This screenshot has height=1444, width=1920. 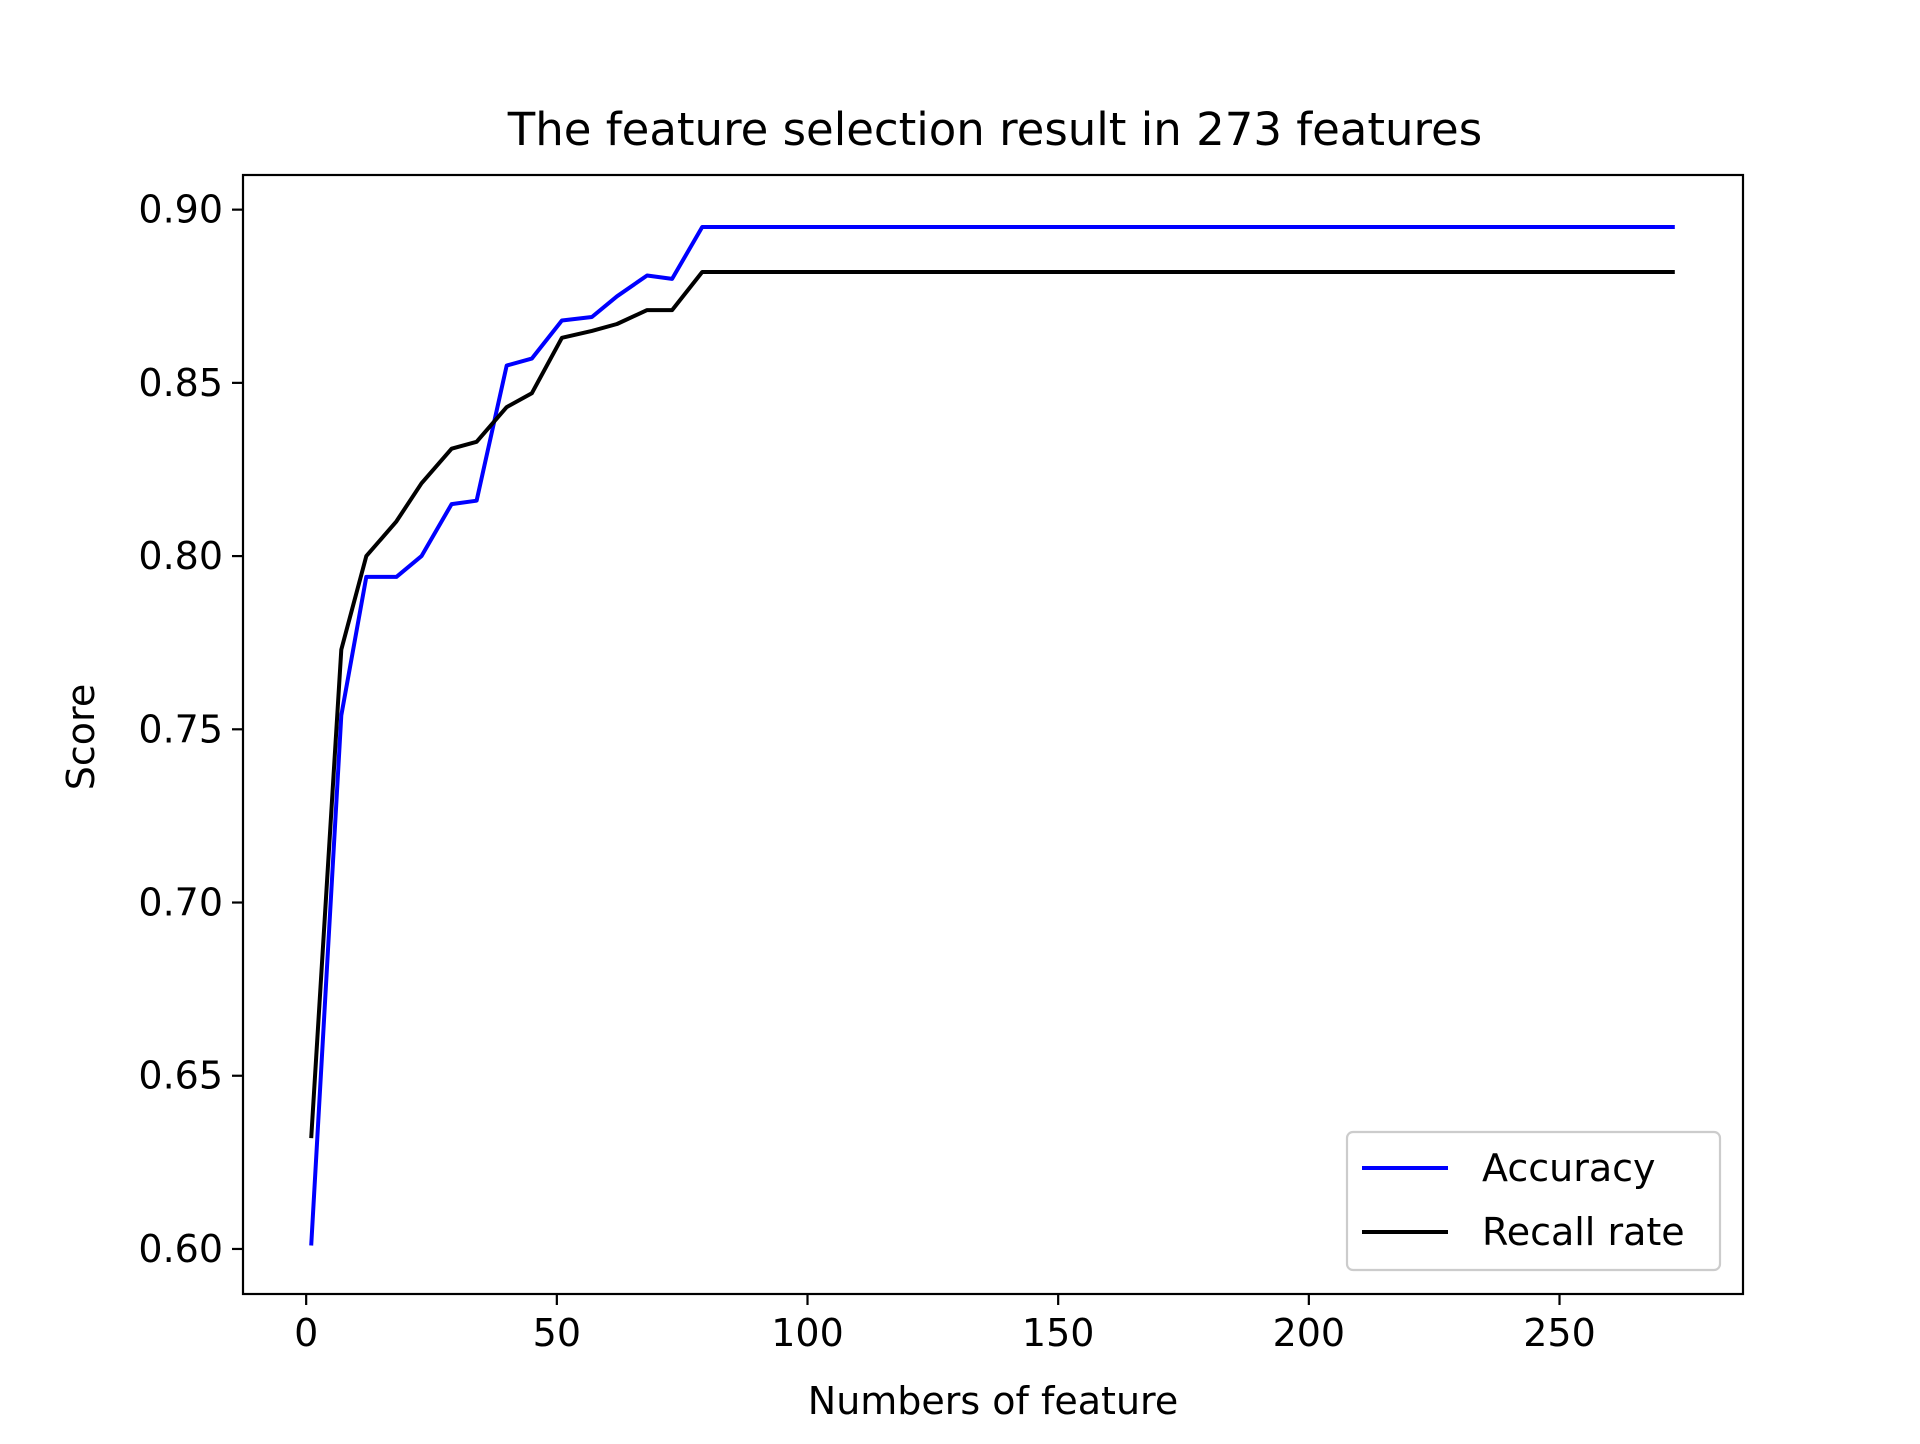 I want to click on x-axis-label: Numbers of feature, so click(x=993, y=1401).